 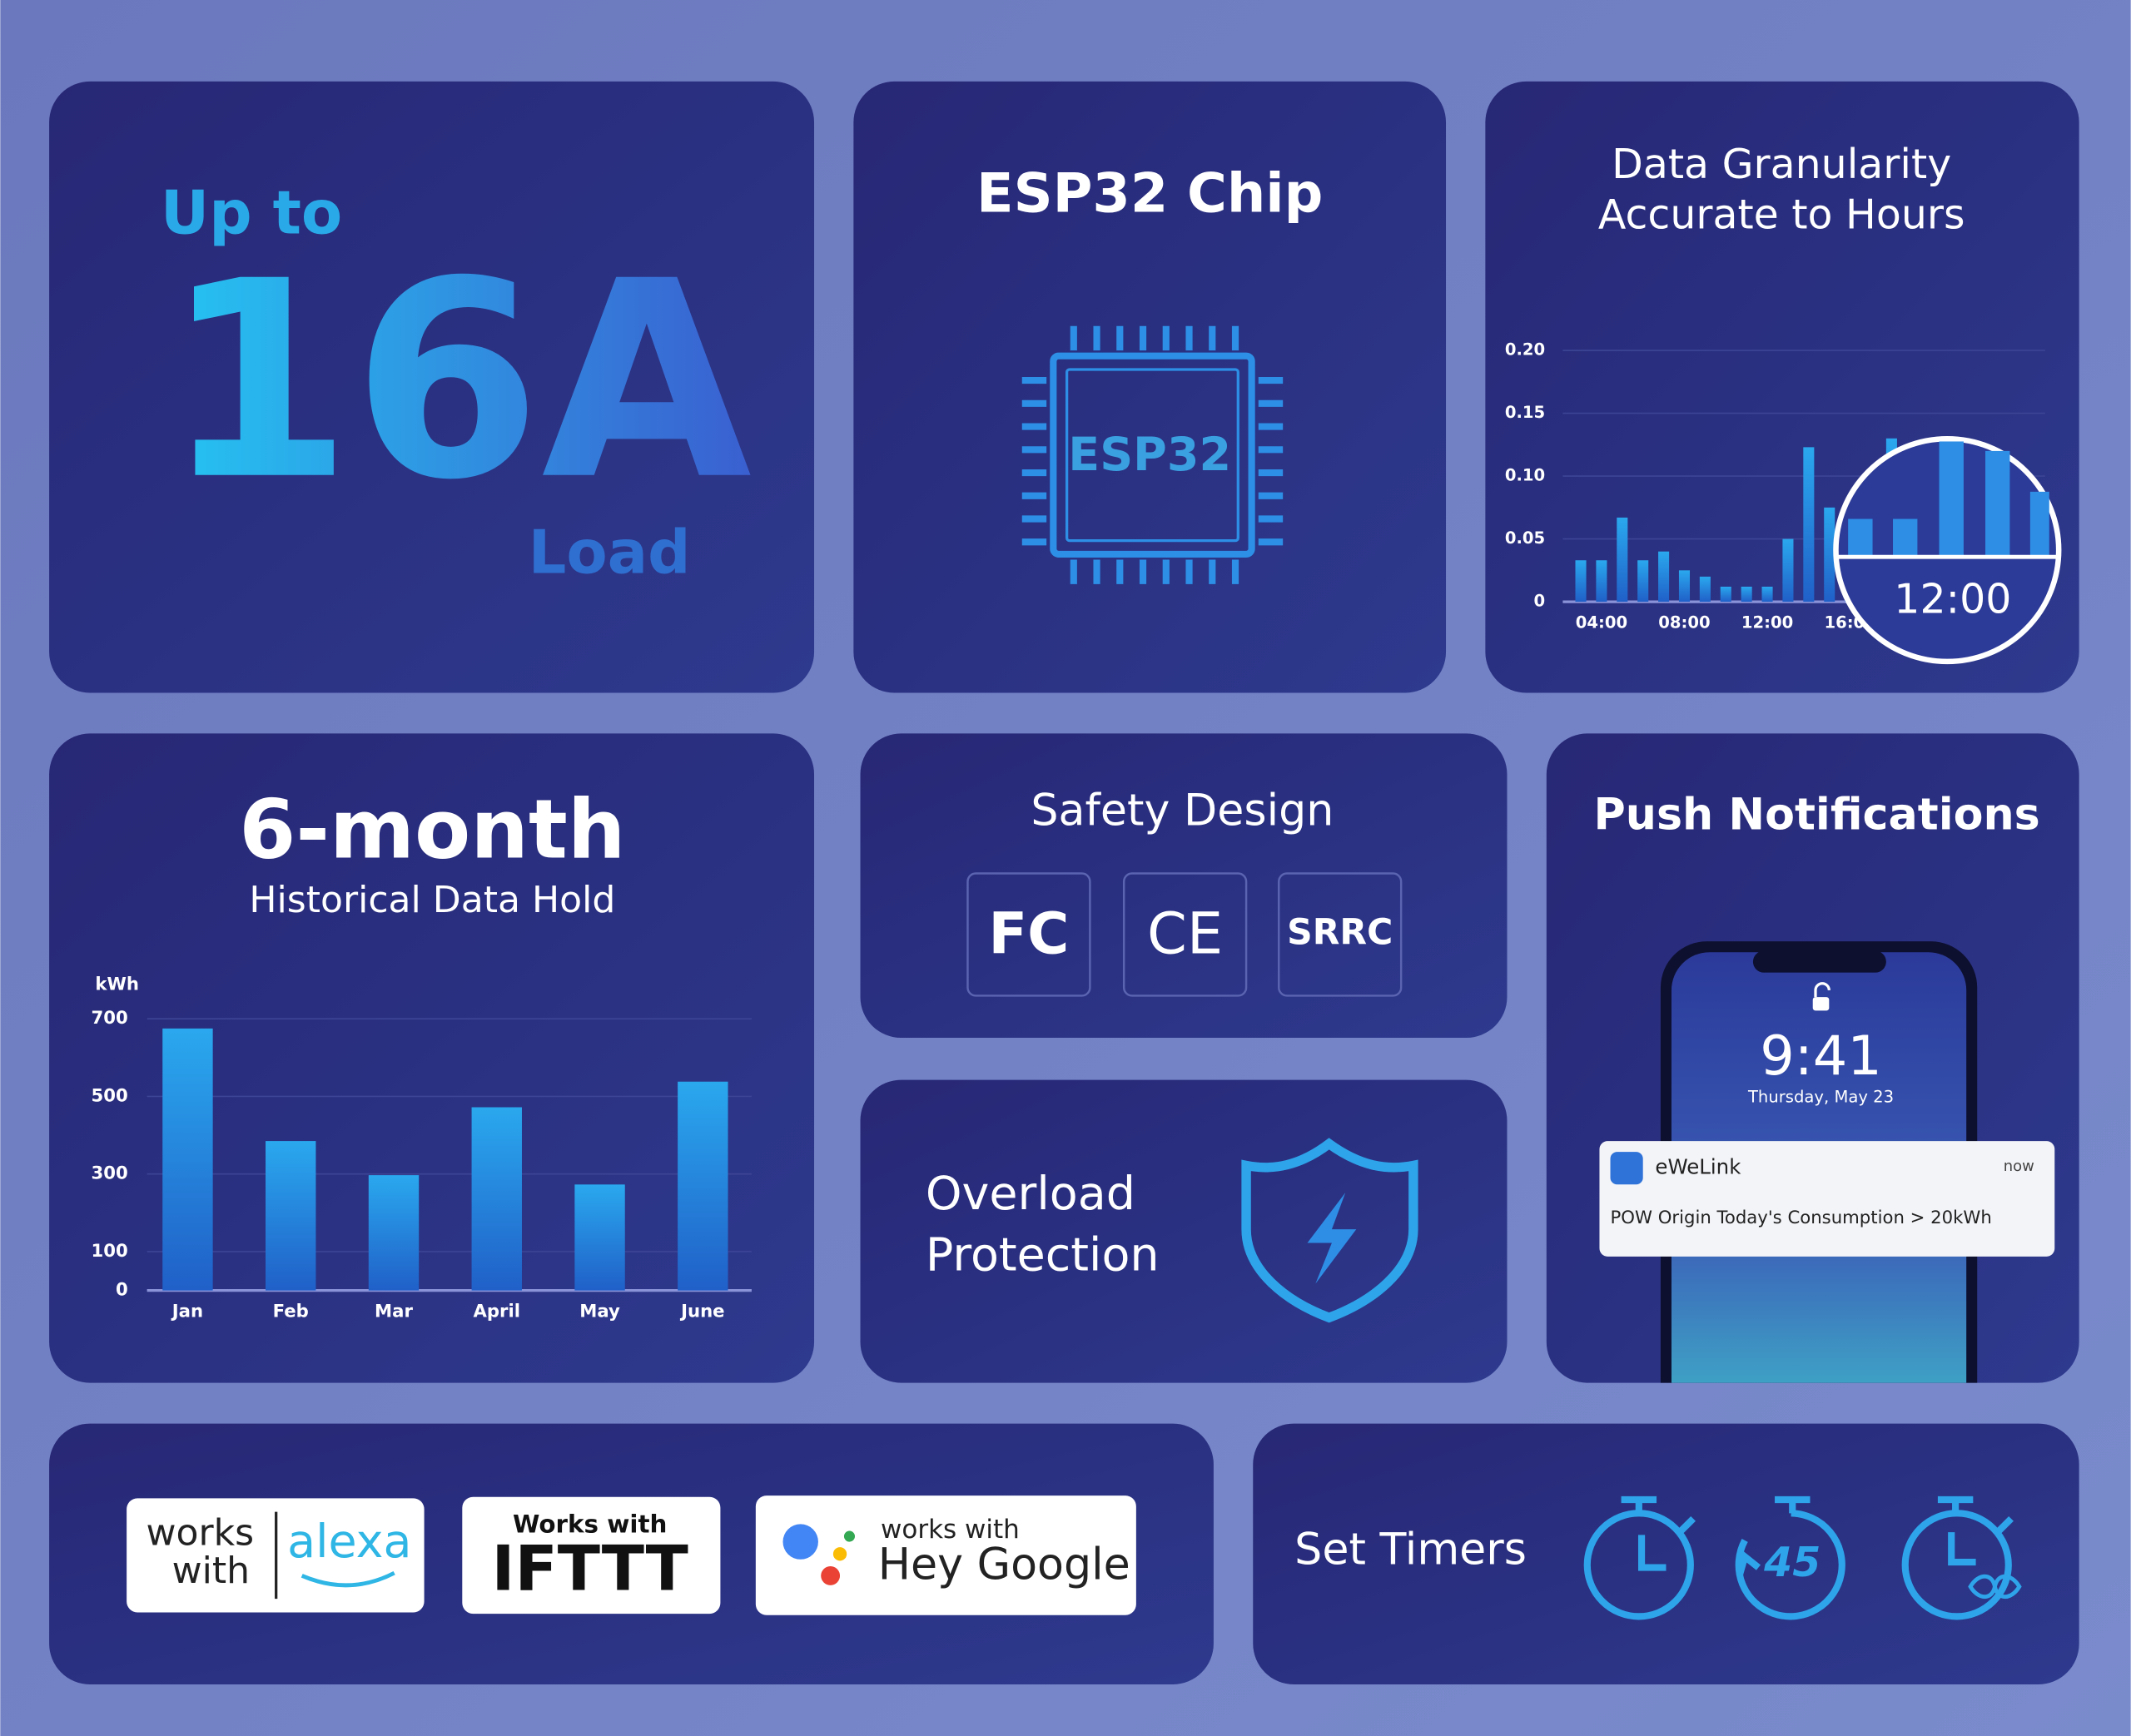 What do you see at coordinates (1792, 1563) in the screenshot?
I see `timer-countdown: 45` at bounding box center [1792, 1563].